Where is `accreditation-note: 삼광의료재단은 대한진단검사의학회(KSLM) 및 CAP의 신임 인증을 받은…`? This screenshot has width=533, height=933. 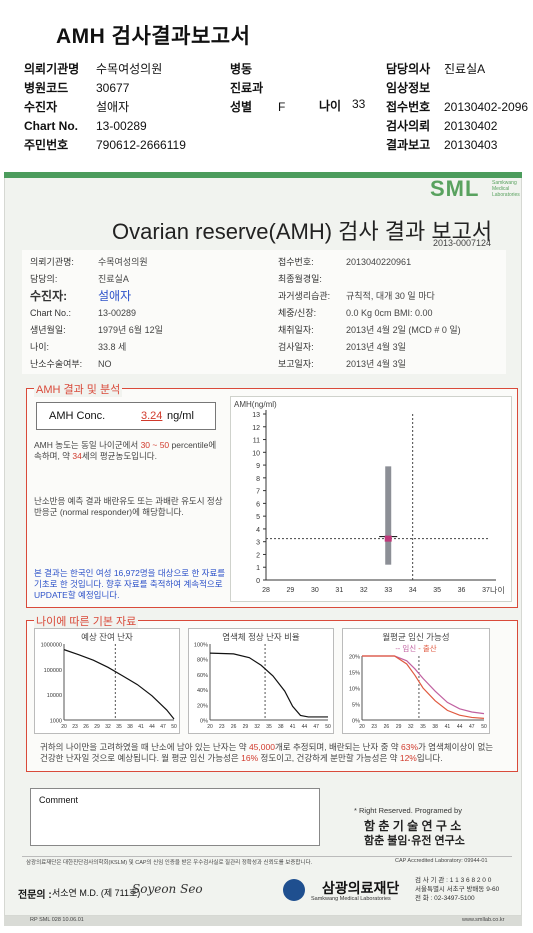 accreditation-note: 삼광의료재단은 대한진단검사의학회(KSLM) 및 CAP의 신임 인증을 받은… is located at coordinates (169, 863).